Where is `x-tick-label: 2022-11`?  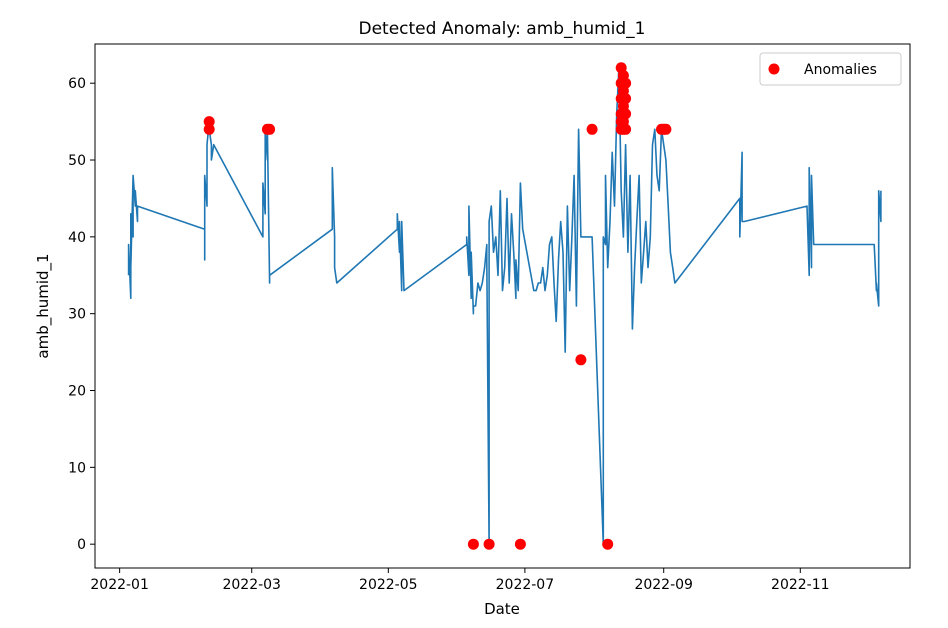 x-tick-label: 2022-11 is located at coordinates (800, 585).